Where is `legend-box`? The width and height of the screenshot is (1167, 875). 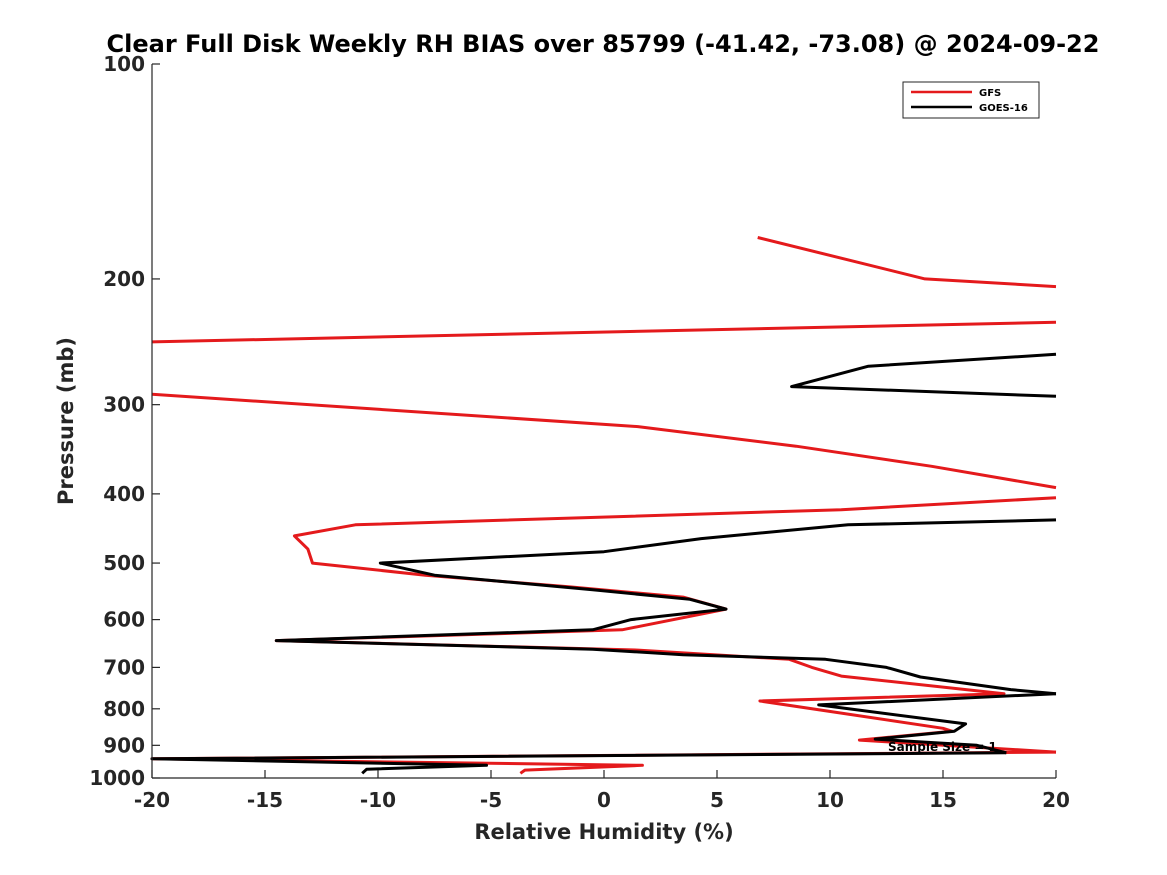 legend-box is located at coordinates (971, 100).